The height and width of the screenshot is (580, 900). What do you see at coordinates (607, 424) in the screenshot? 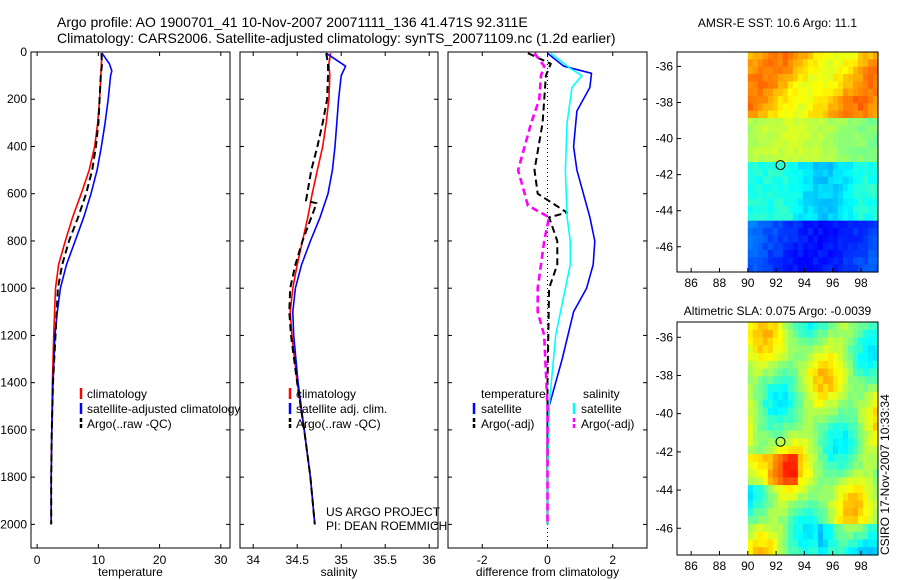
I see `diff-legend-label: Argo(-adj)` at bounding box center [607, 424].